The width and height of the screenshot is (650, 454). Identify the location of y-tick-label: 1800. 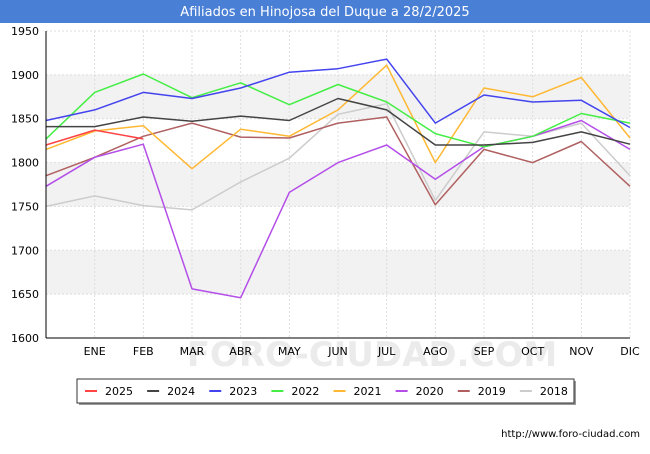
(25, 163).